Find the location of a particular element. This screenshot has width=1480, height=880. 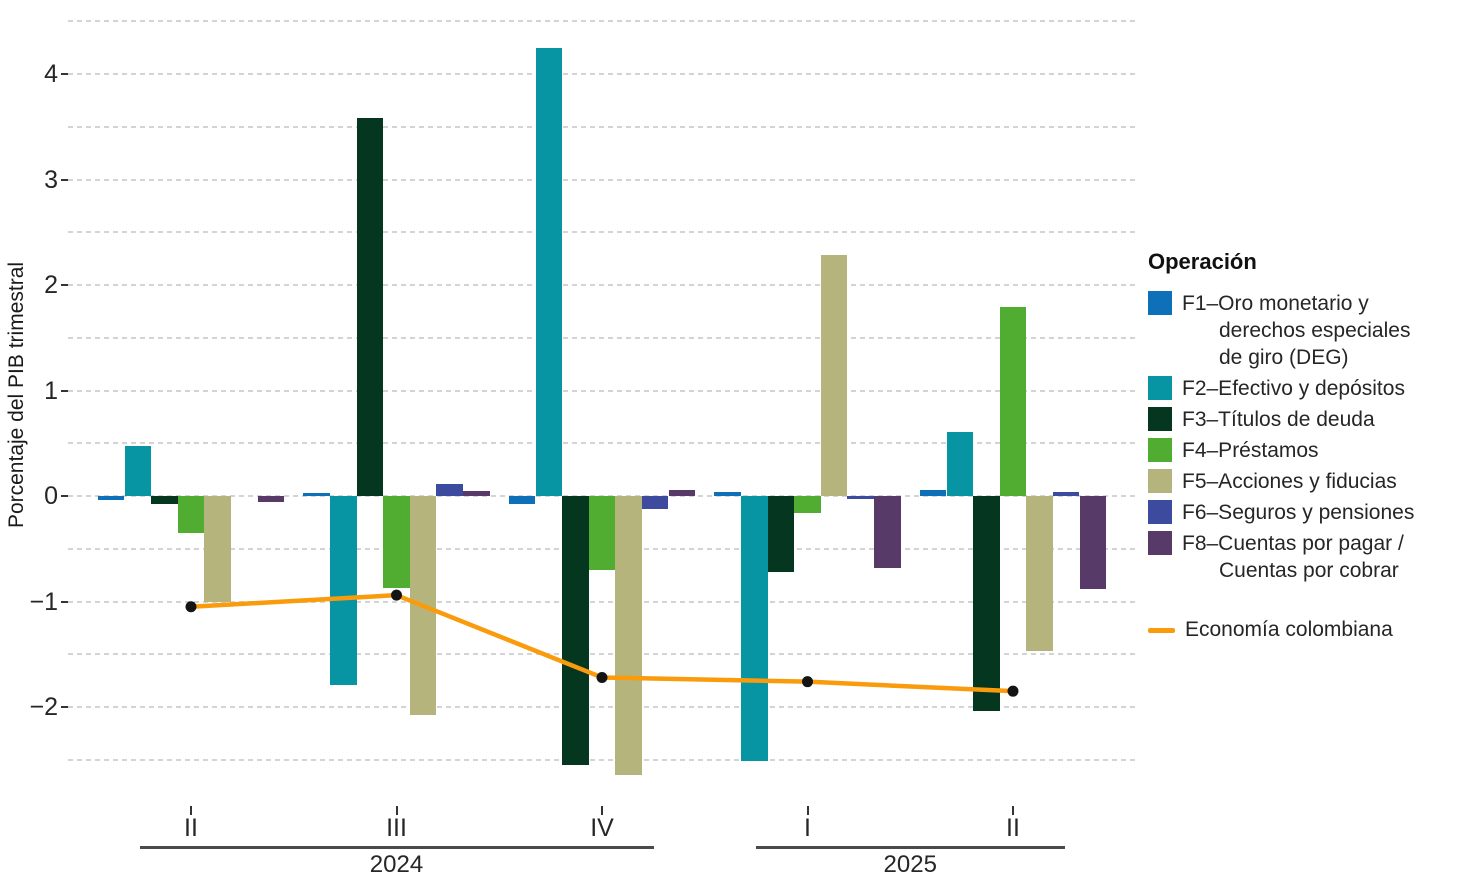

bar-F6-II-2025 is located at coordinates (1066, 493).